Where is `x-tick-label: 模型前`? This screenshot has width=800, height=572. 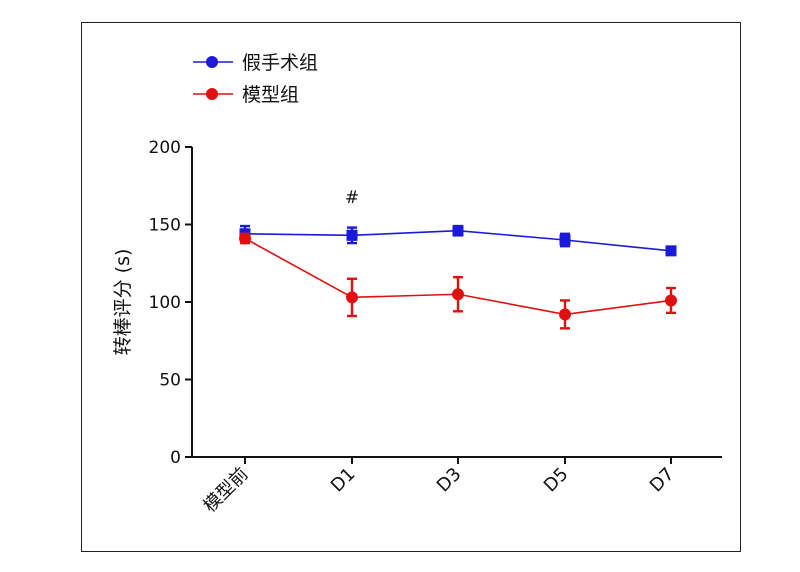 x-tick-label: 模型前 is located at coordinates (226, 490).